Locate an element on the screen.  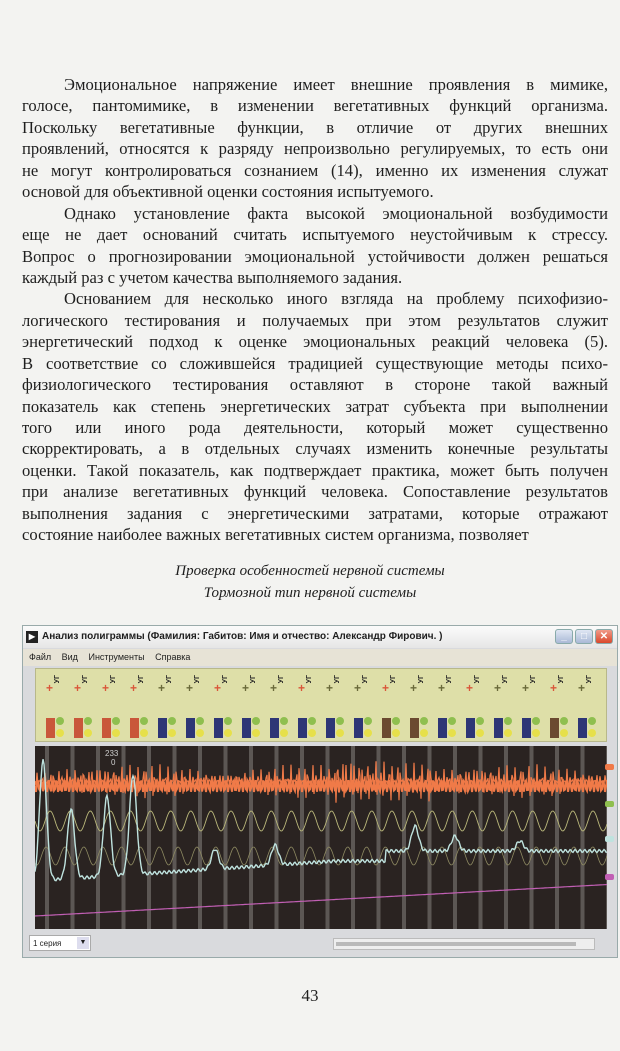
scrollbar-thumb is located at coordinates (456, 944).